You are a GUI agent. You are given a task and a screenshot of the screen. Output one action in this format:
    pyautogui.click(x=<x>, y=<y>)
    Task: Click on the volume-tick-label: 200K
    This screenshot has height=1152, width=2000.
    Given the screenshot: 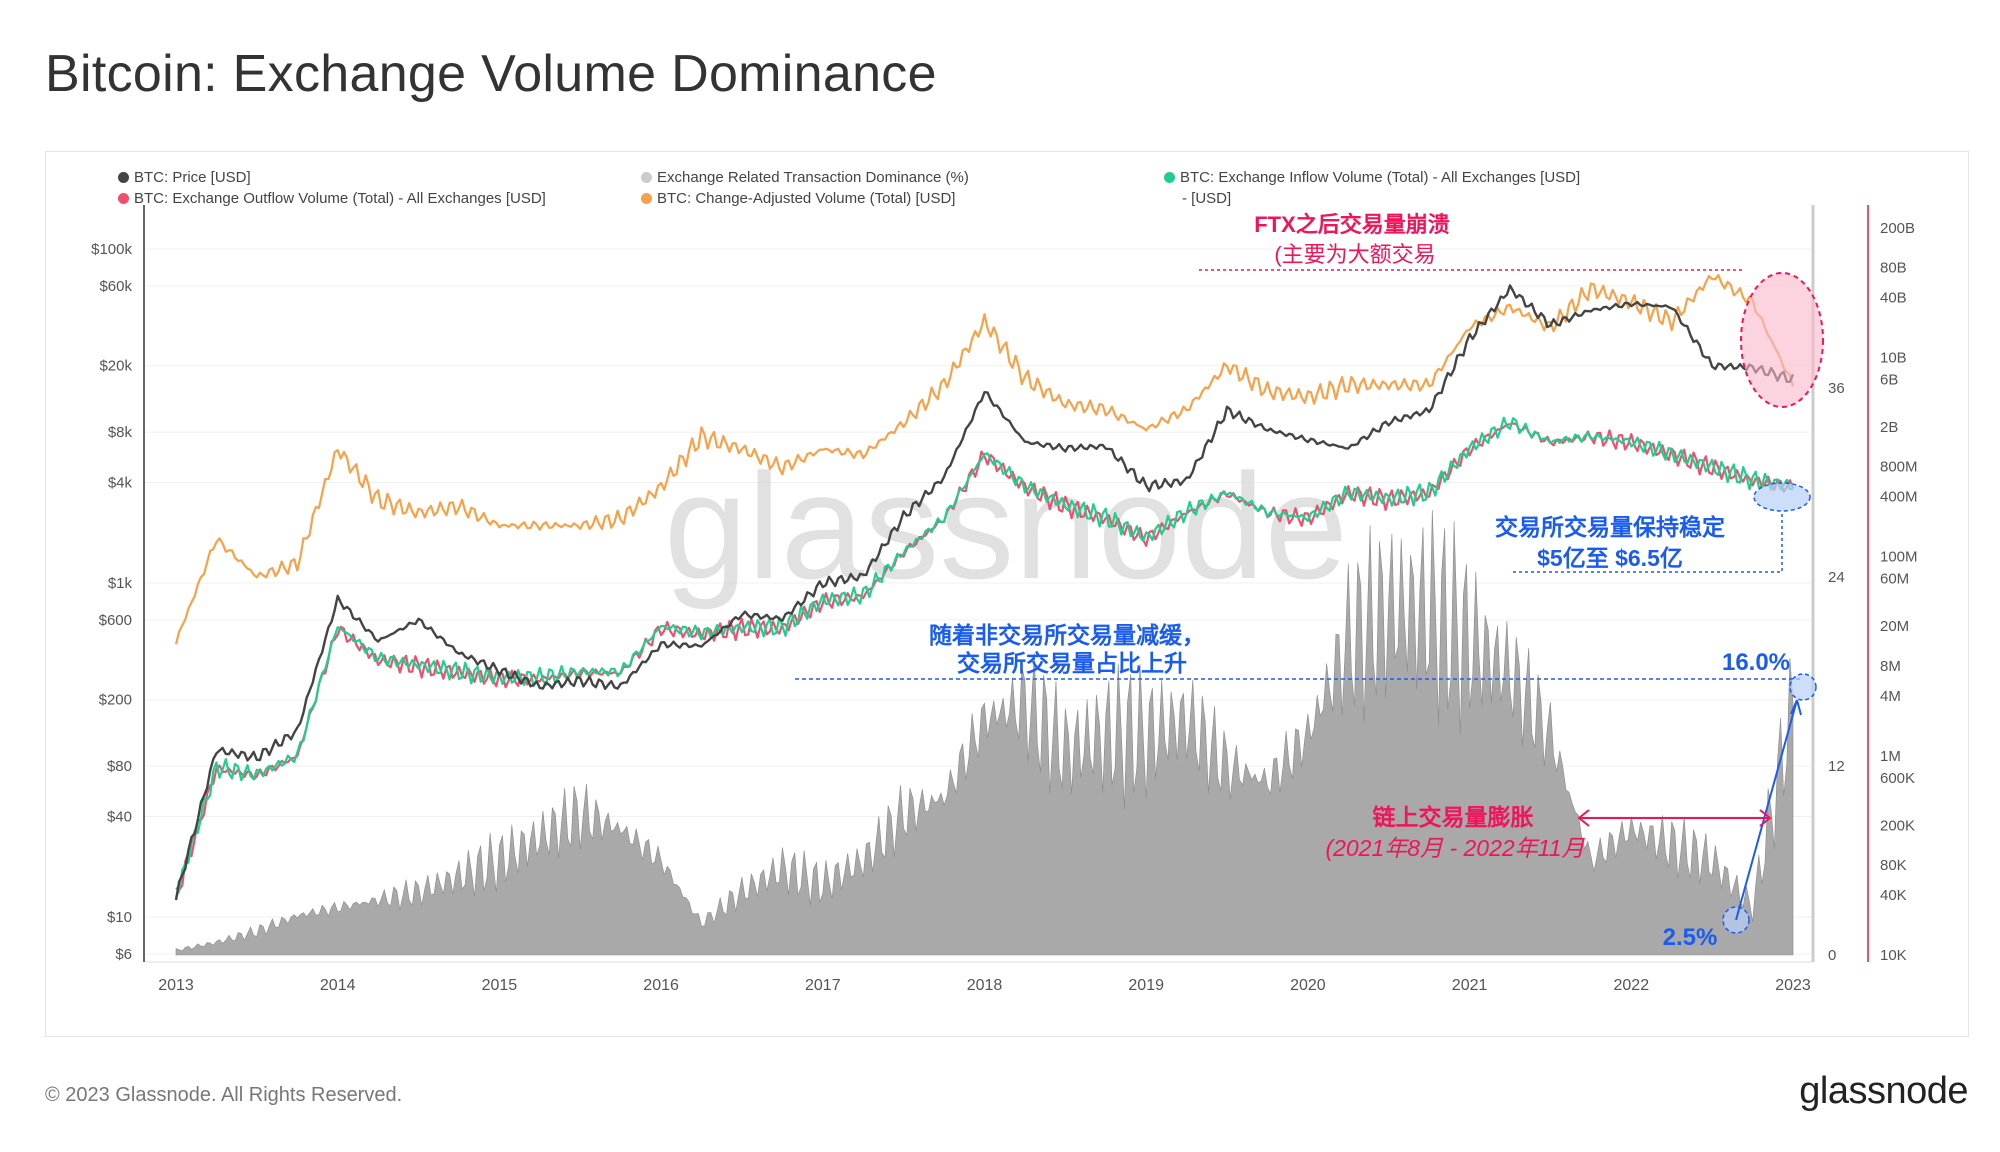 What is the action you would take?
    pyautogui.click(x=1897, y=825)
    